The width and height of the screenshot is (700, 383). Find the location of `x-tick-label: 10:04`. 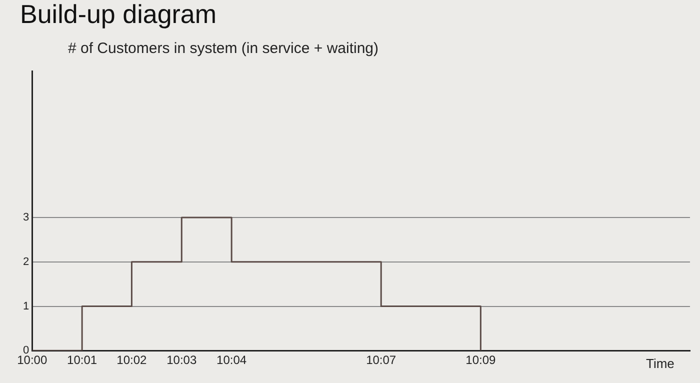

x-tick-label: 10:04 is located at coordinates (231, 360).